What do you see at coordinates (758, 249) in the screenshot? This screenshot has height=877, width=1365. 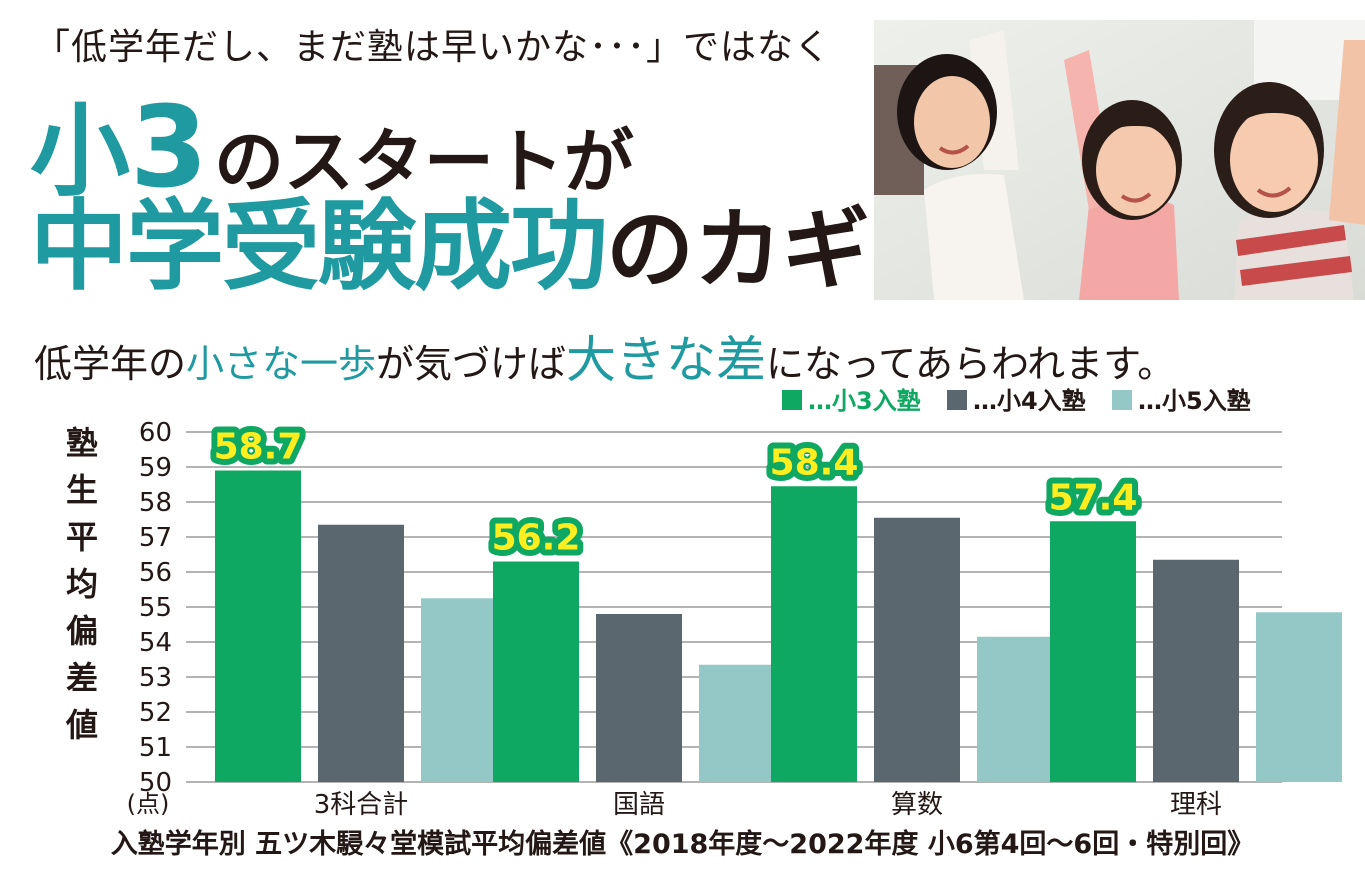 I see `headline-key: のカギ!` at bounding box center [758, 249].